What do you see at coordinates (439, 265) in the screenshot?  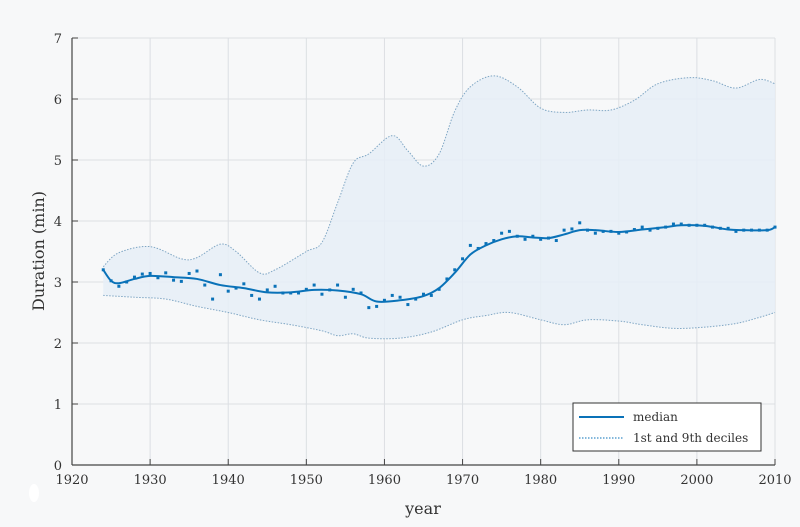 I see `scatter-points` at bounding box center [439, 265].